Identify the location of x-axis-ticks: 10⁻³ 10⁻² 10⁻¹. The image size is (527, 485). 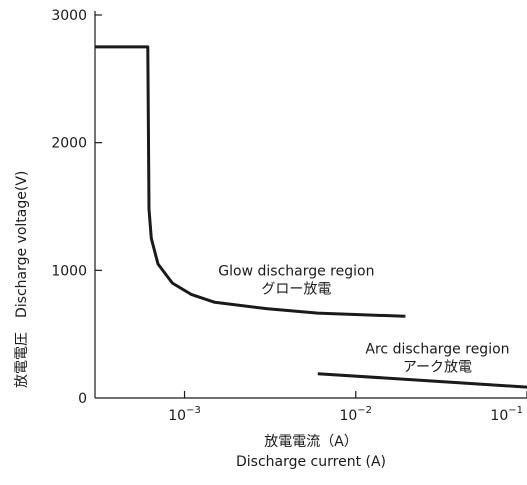
(347, 407).